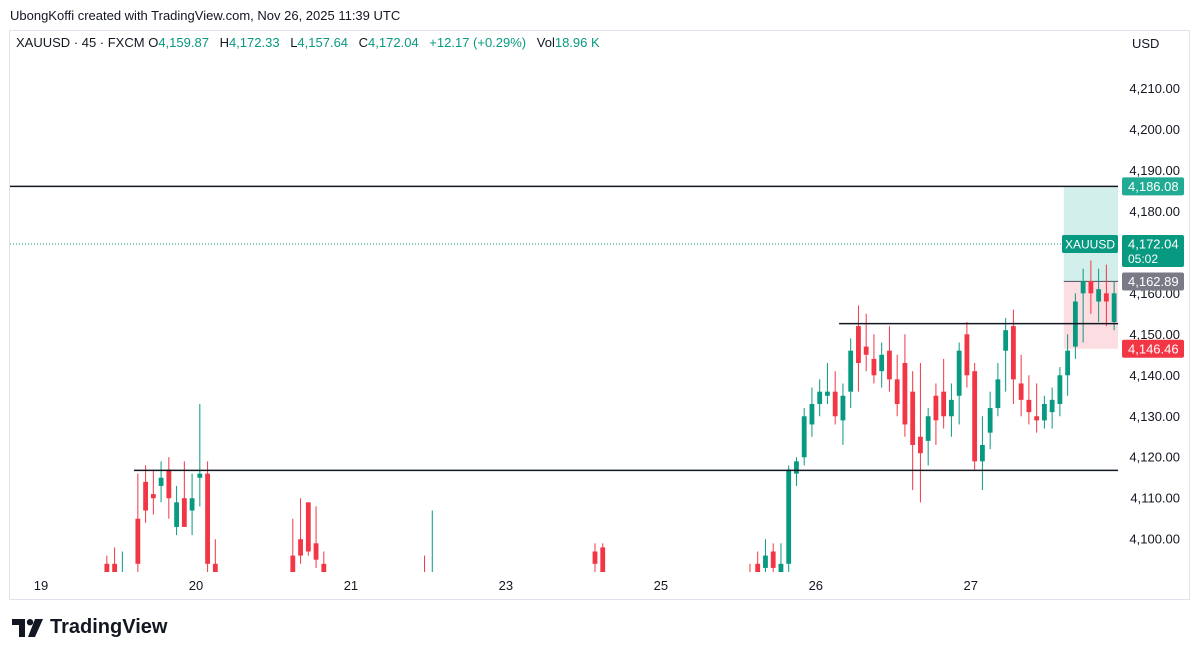 The width and height of the screenshot is (1200, 658). I want to click on y-tick-label: 4,100.00, so click(1154, 539).